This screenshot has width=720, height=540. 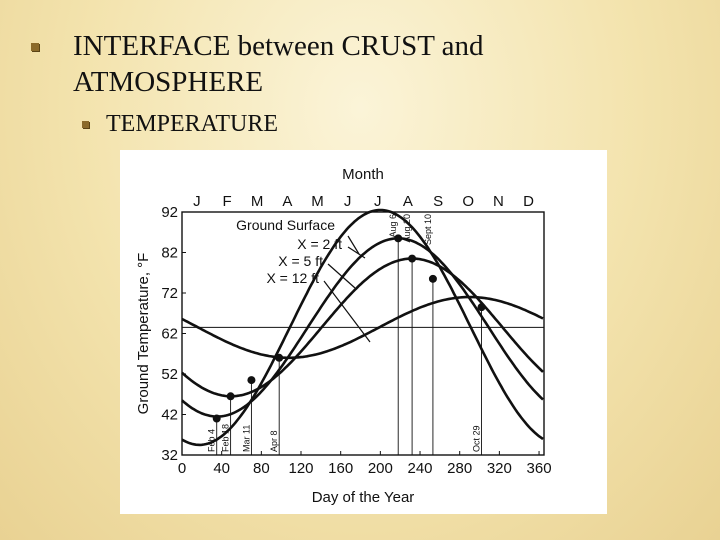 What do you see at coordinates (380, 468) in the screenshot?
I see `x-tick-label: 200` at bounding box center [380, 468].